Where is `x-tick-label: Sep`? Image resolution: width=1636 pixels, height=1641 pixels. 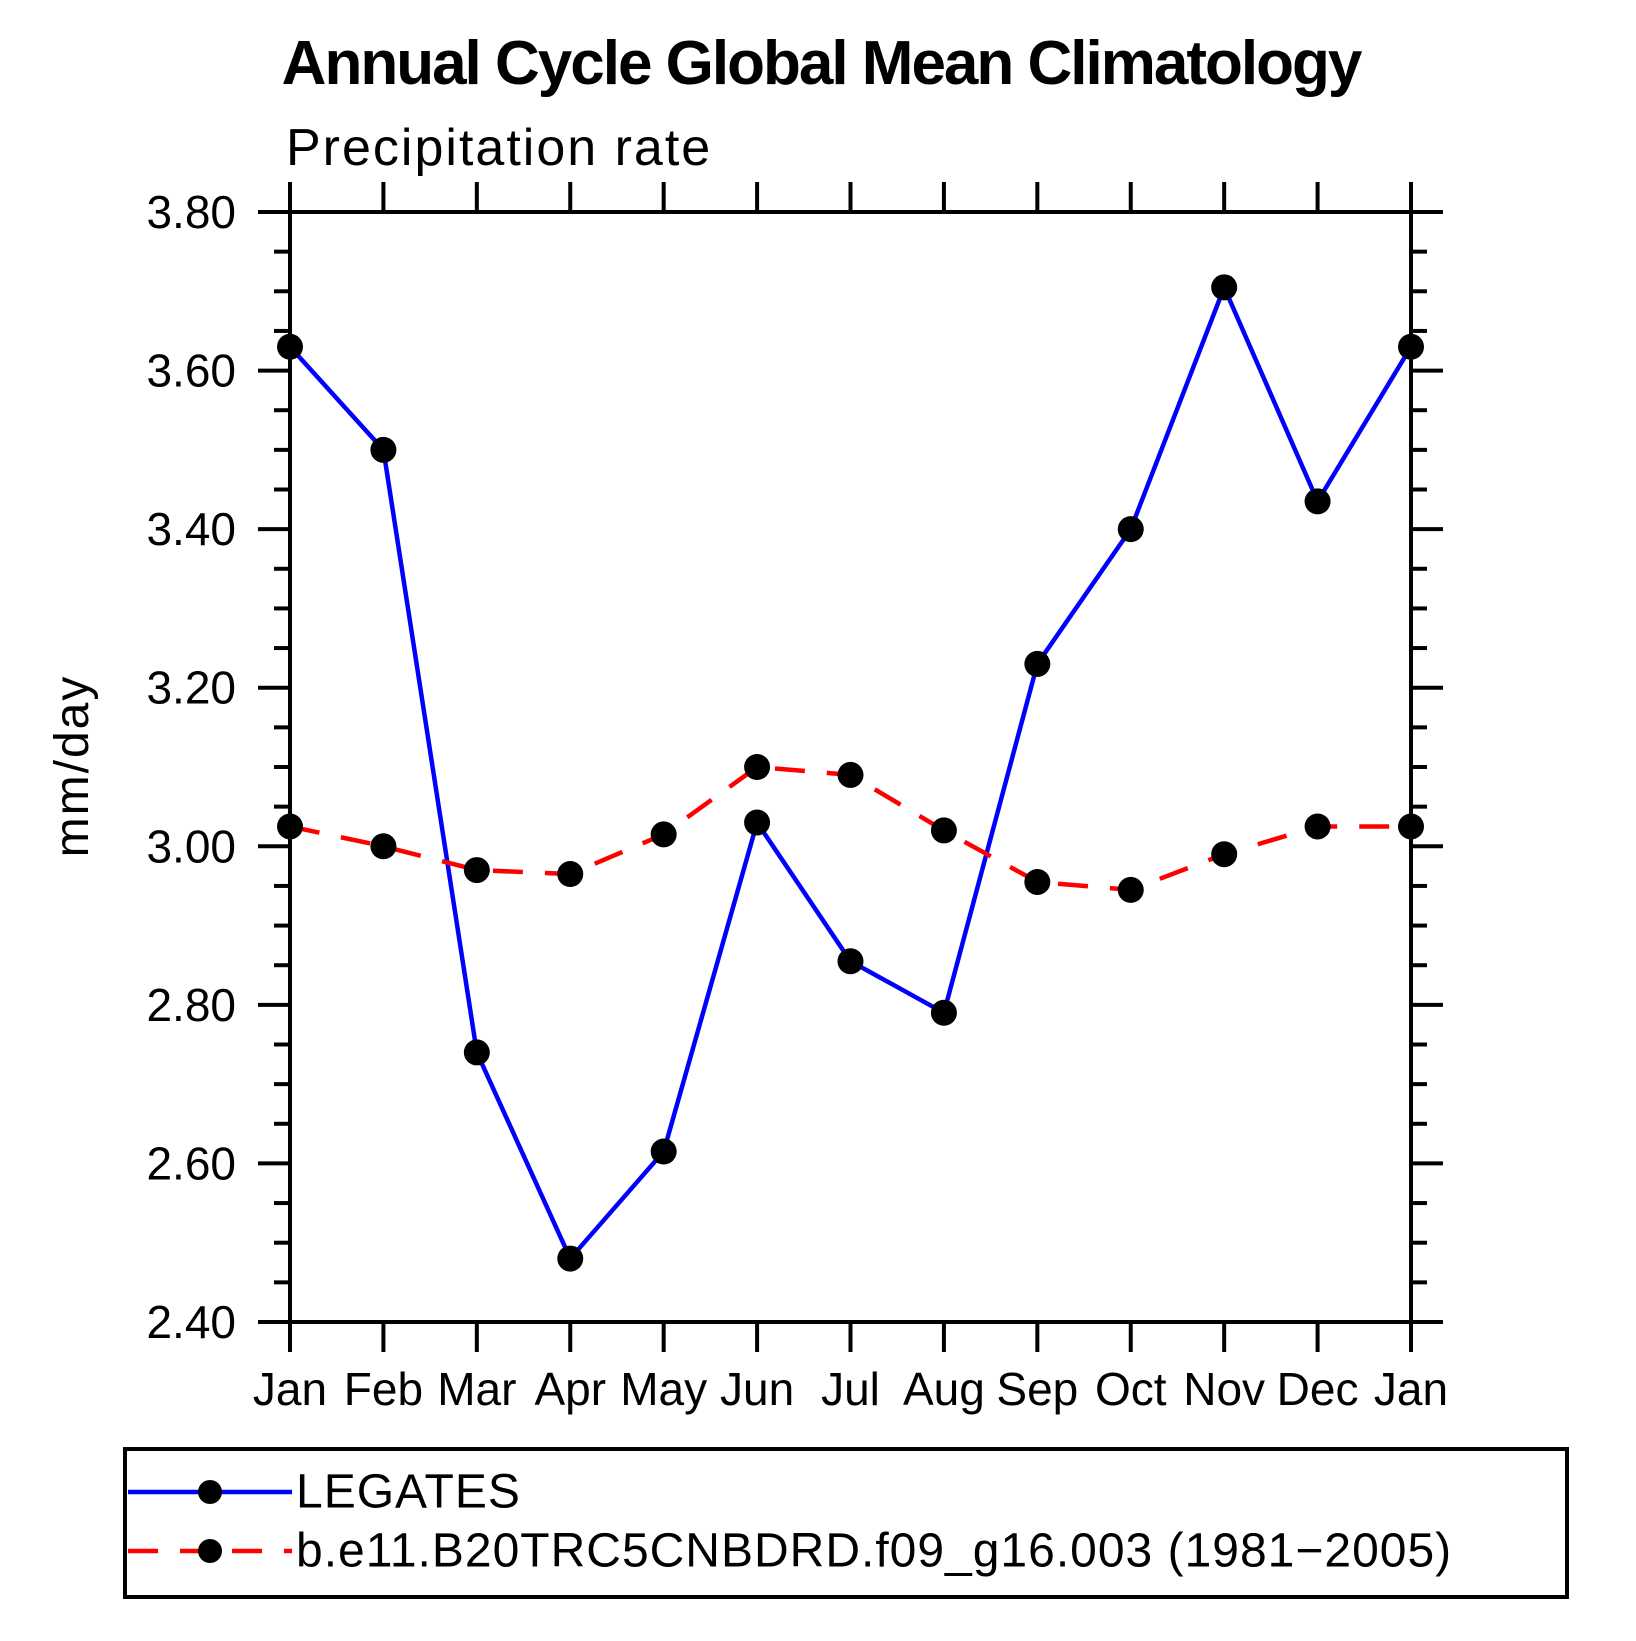 x-tick-label: Sep is located at coordinates (1037, 1389).